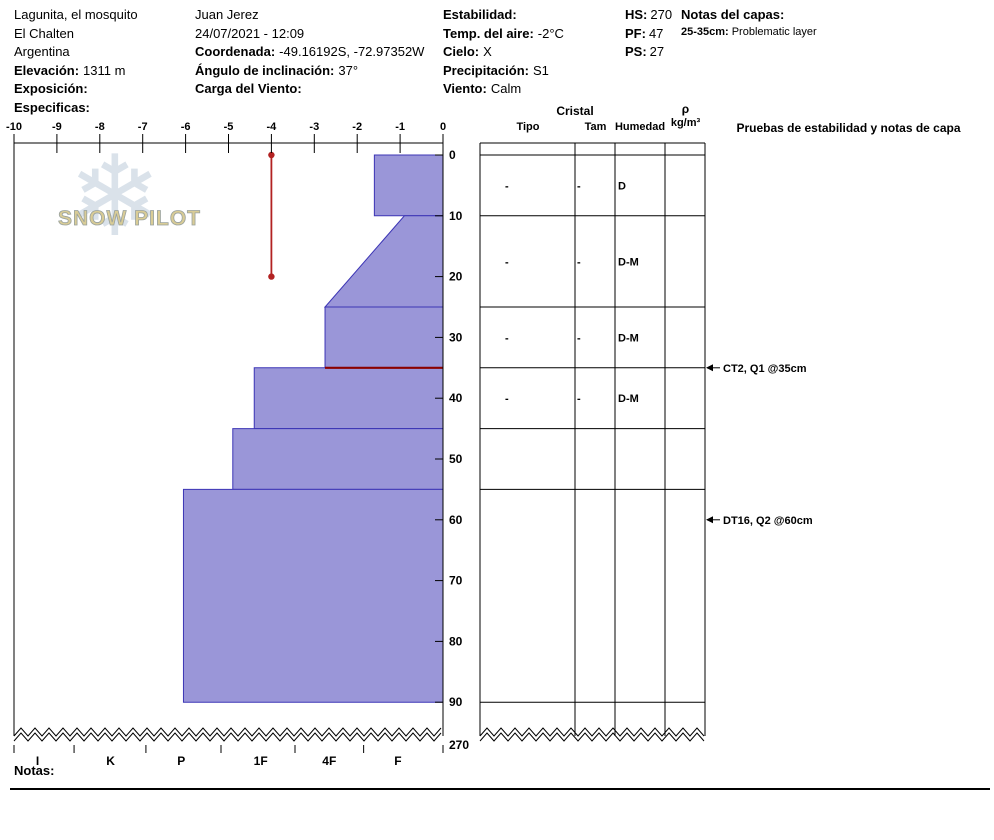 The image size is (994, 840). What do you see at coordinates (143, 127) in the screenshot?
I see `top-axis-tick-label: -7` at bounding box center [143, 127].